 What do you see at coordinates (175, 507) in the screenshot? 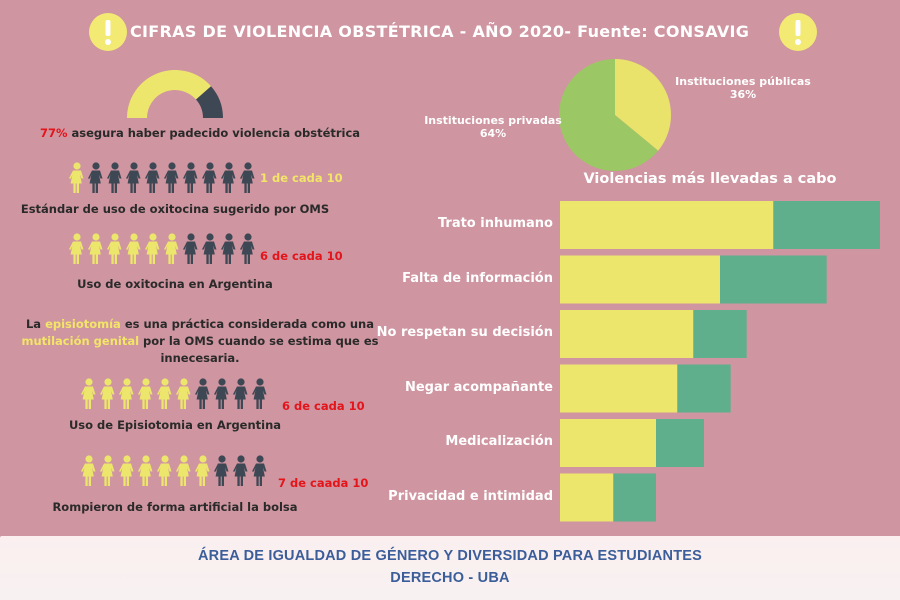
I see `people-row-caption: Rompieron de forma artificial la bolsa` at bounding box center [175, 507].